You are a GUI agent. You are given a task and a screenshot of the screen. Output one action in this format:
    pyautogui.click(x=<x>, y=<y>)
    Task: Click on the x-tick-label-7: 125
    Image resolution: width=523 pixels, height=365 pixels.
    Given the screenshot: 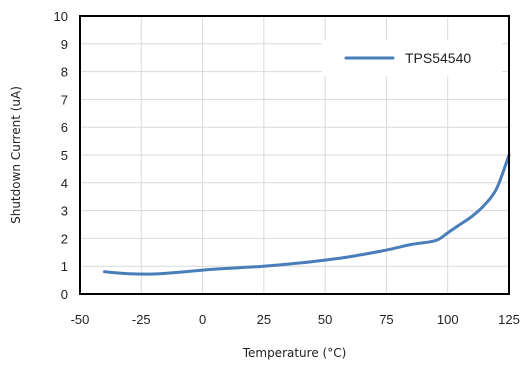 What is the action you would take?
    pyautogui.click(x=509, y=319)
    